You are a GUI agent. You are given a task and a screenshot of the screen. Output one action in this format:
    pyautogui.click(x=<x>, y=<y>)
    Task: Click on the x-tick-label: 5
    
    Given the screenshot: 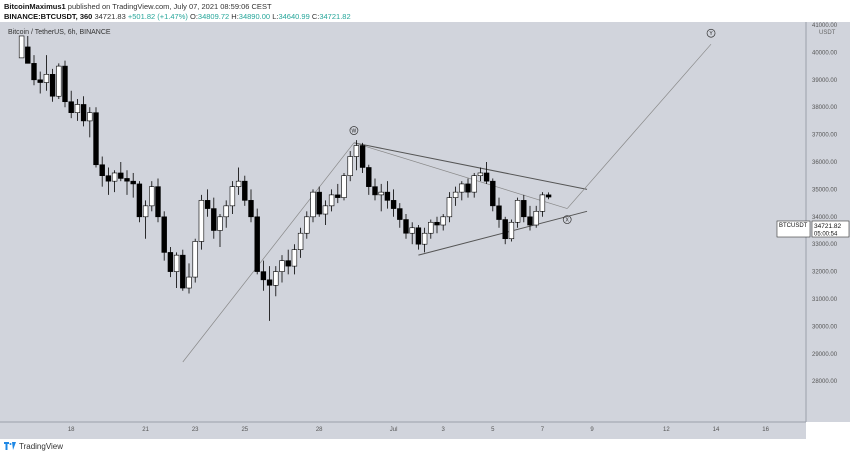 What is the action you would take?
    pyautogui.click(x=493, y=430)
    